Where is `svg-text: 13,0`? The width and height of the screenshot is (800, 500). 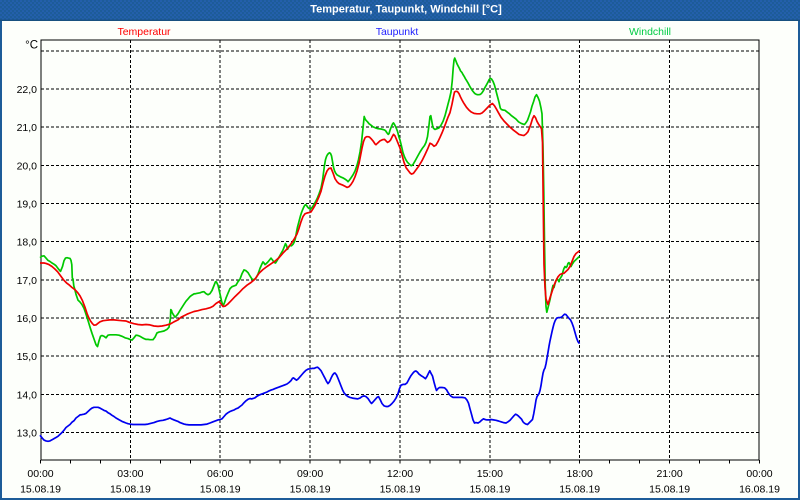
svg-text: 13,0 is located at coordinates (27, 434).